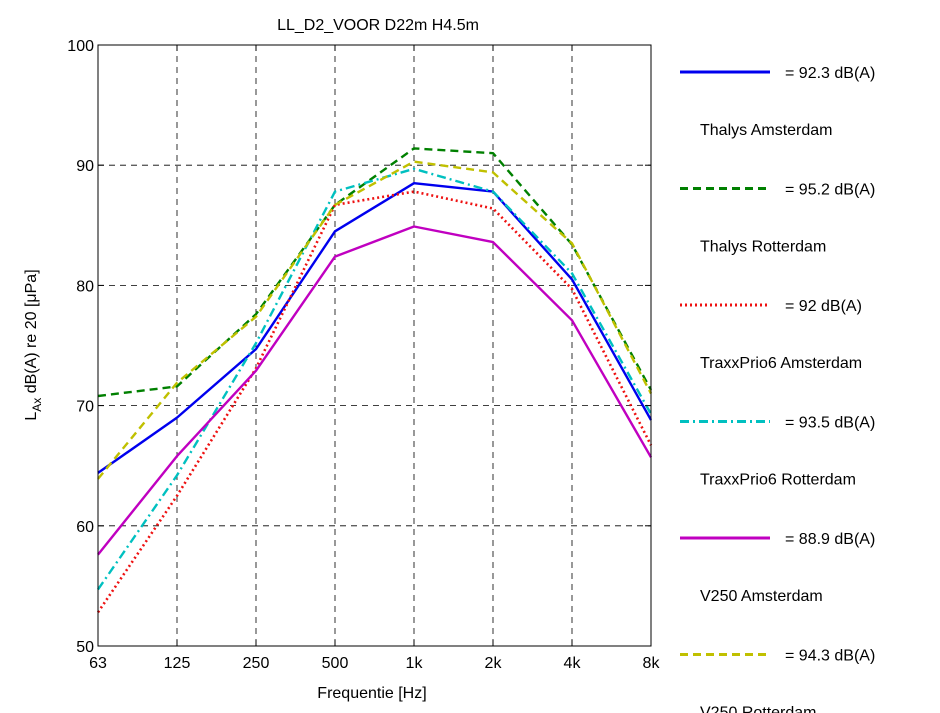  What do you see at coordinates (763, 247) in the screenshot?
I see `legend-name: Thalys Rotterdam` at bounding box center [763, 247].